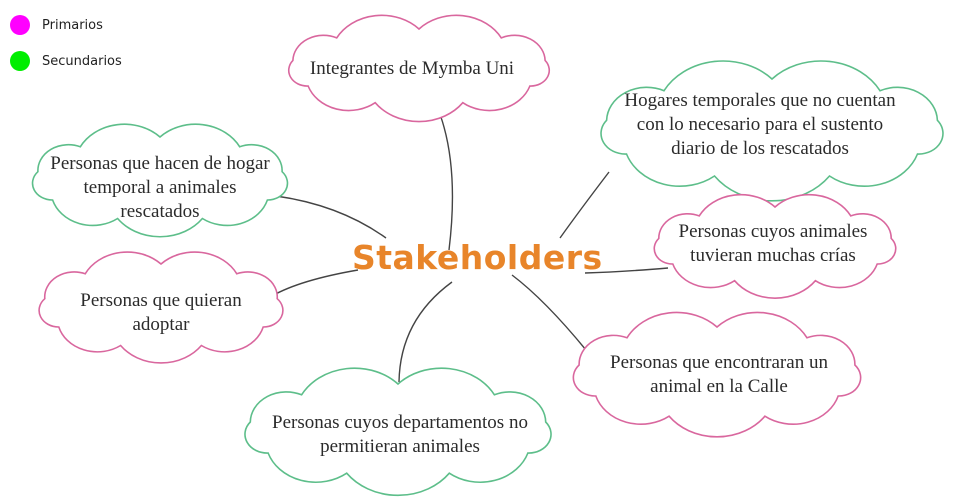  Describe the element at coordinates (584, 205) in the screenshot. I see `connector-hogares` at that location.